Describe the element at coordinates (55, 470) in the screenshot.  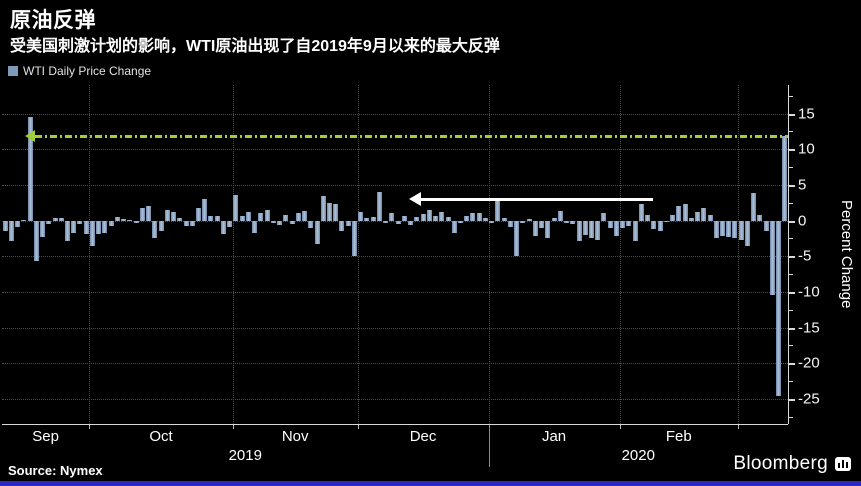
I see `source-label: Source: Nymex` at that location.